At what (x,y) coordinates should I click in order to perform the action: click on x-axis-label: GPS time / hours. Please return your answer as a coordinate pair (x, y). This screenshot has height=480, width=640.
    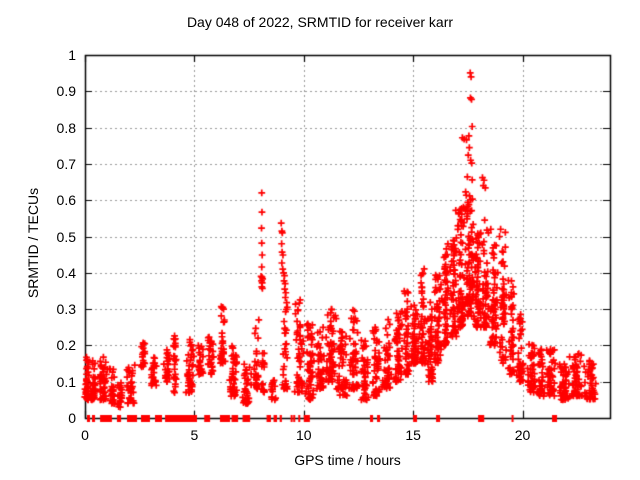
    Looking at the image, I should click on (347, 460).